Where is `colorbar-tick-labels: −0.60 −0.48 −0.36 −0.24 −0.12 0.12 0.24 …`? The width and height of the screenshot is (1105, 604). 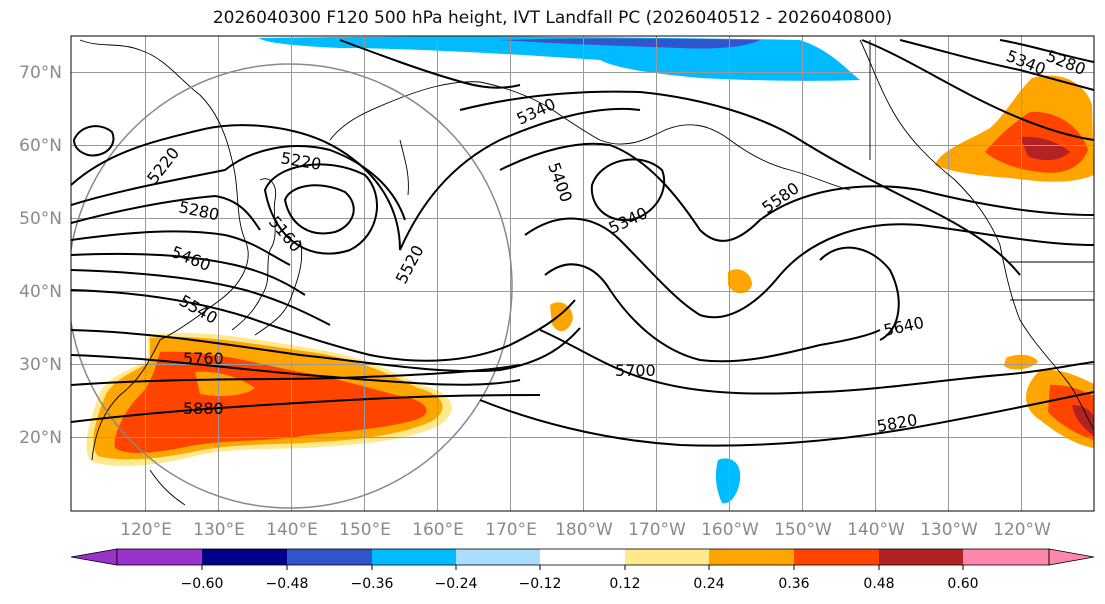 colorbar-tick-labels: −0.60 −0.48 −0.36 −0.24 −0.12 0.12 0.24 … is located at coordinates (580, 584).